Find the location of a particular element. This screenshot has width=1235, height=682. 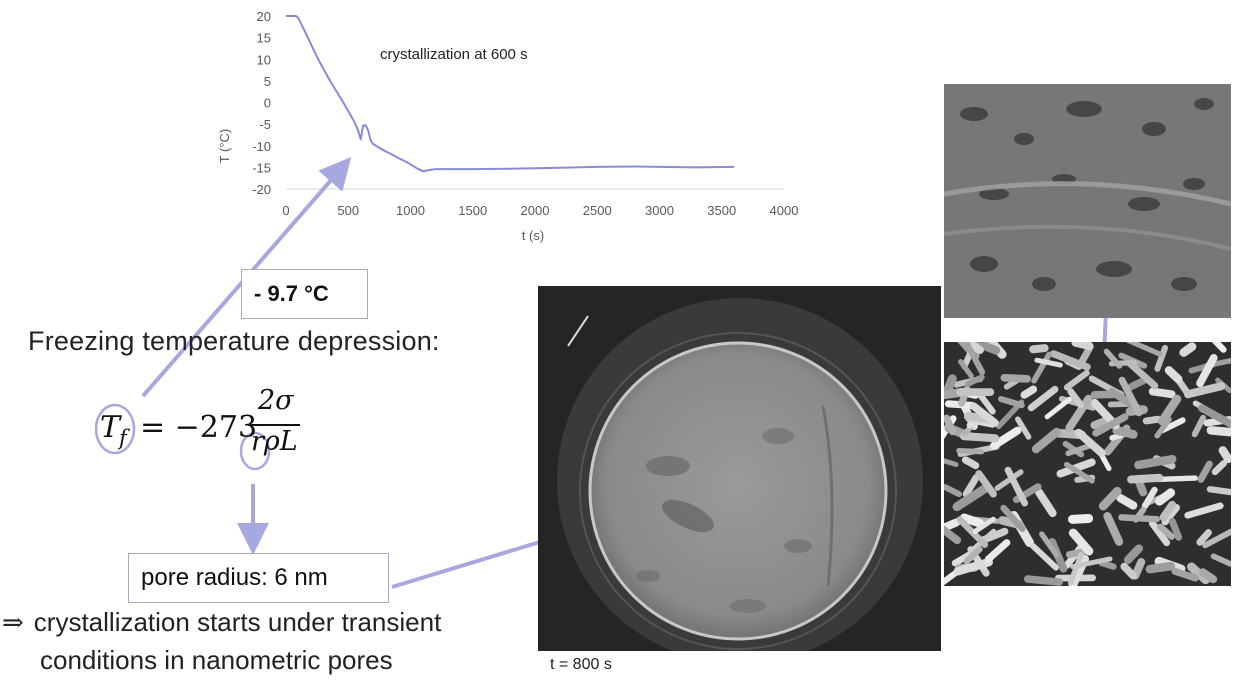

x-axis-title: t (s) is located at coordinates (533, 235).